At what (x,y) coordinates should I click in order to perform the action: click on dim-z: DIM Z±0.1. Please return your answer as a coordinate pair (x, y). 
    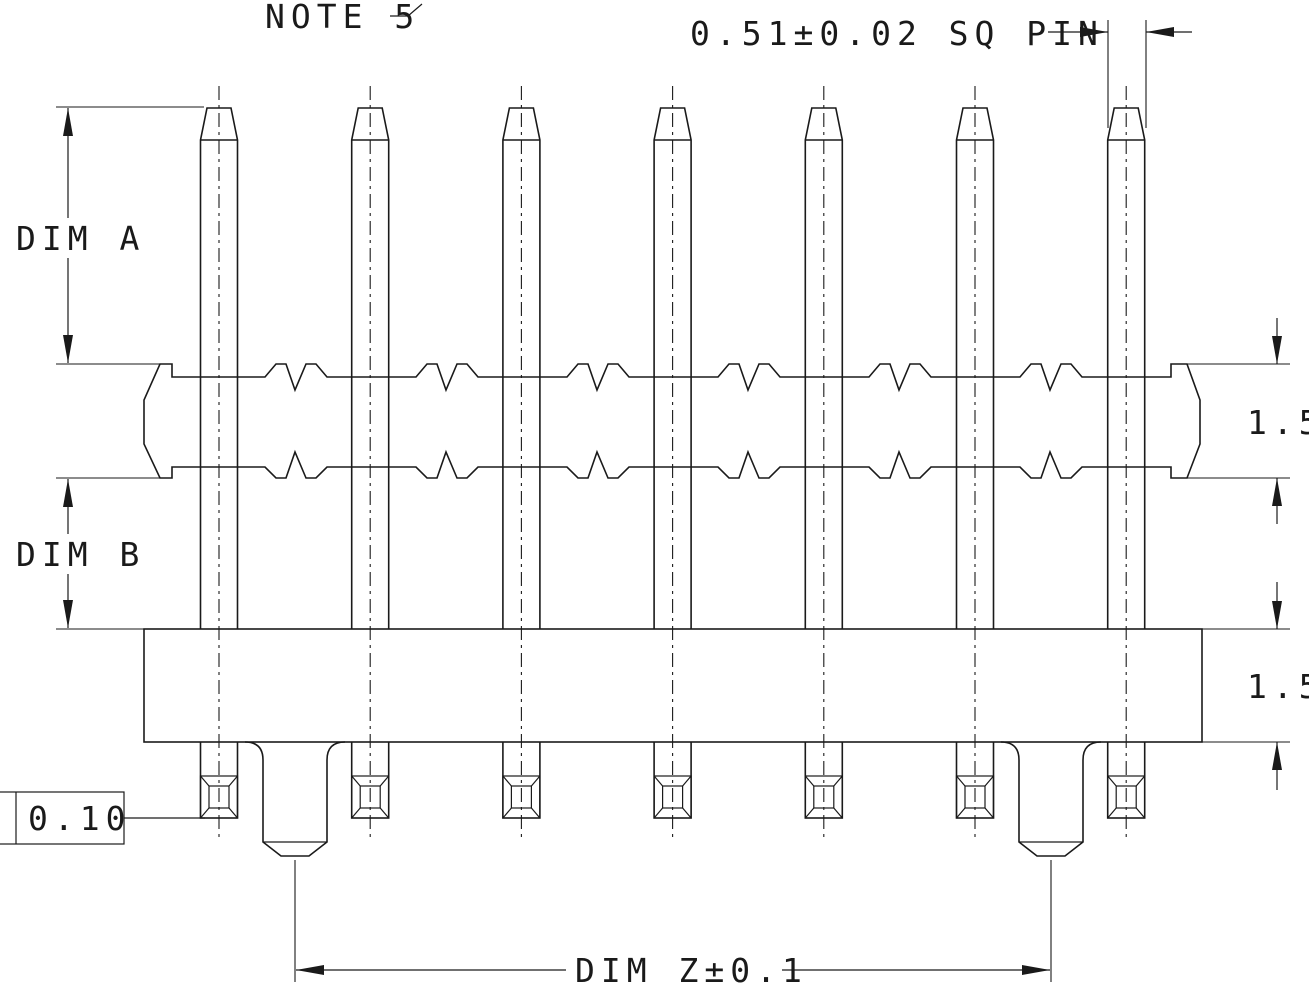
    Looking at the image, I should click on (673, 924).